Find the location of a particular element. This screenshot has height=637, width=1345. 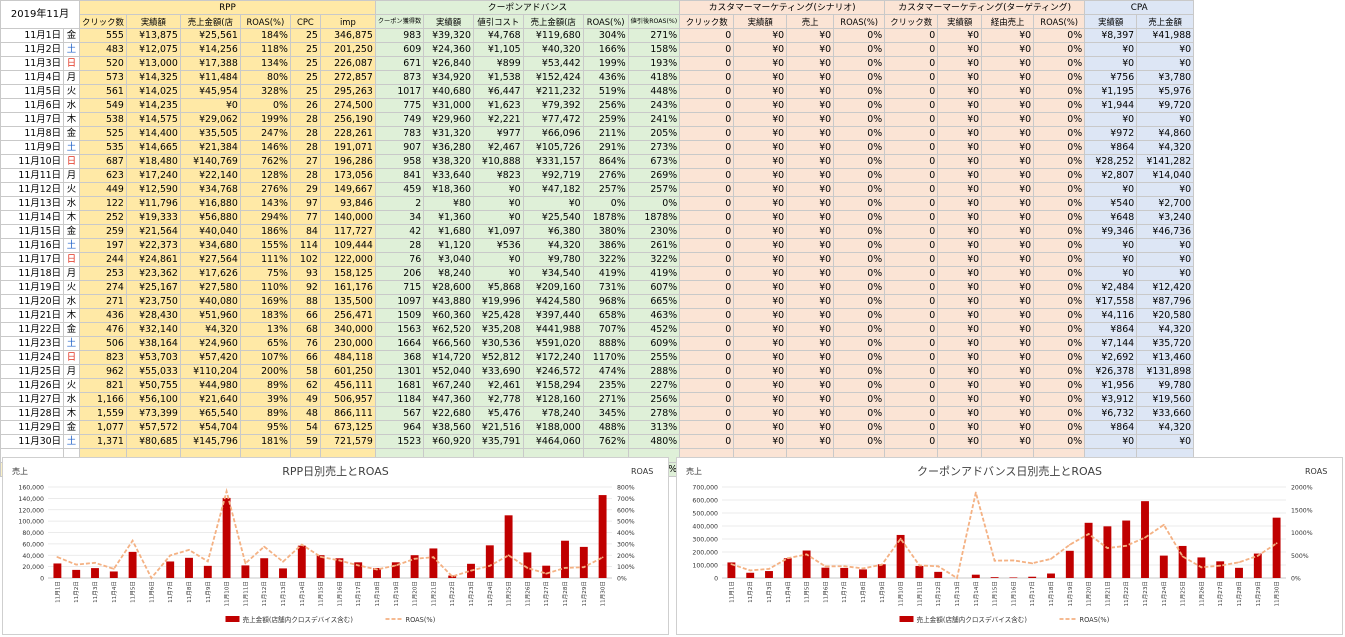

date-cell: 11月20日 is located at coordinates (32, 301).